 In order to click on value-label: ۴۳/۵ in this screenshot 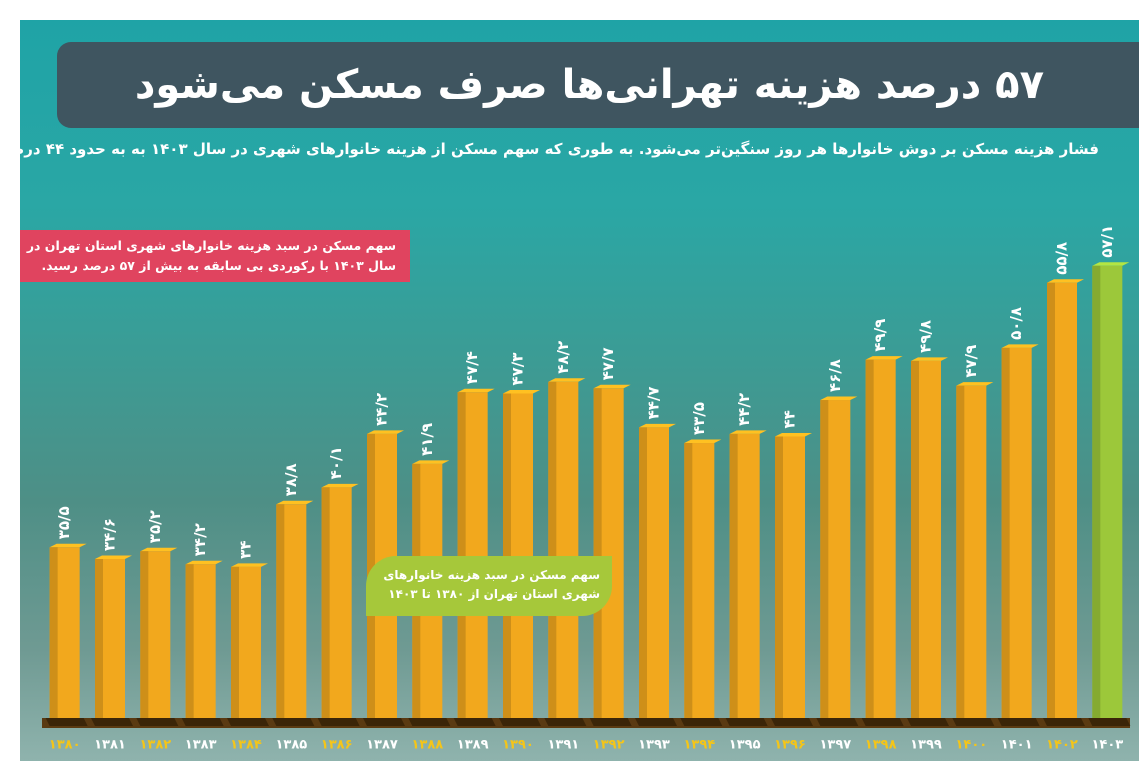, I will do `click(699, 418)`.